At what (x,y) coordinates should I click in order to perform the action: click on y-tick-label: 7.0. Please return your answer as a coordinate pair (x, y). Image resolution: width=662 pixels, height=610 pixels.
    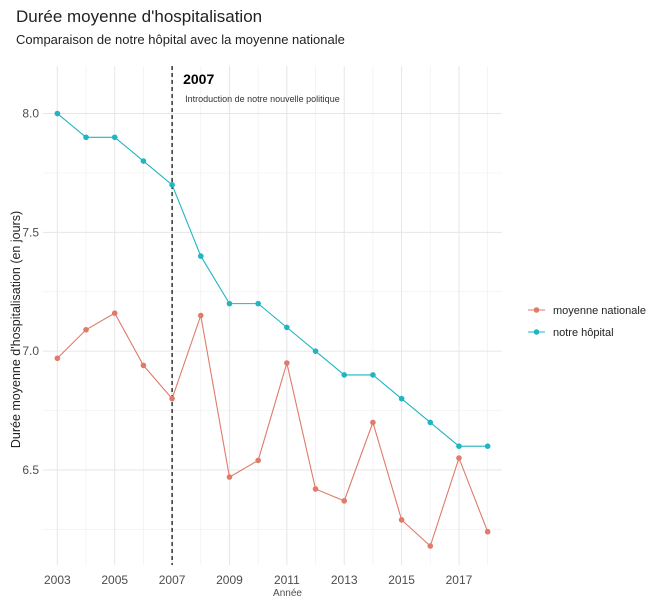
    Looking at the image, I should click on (30, 351).